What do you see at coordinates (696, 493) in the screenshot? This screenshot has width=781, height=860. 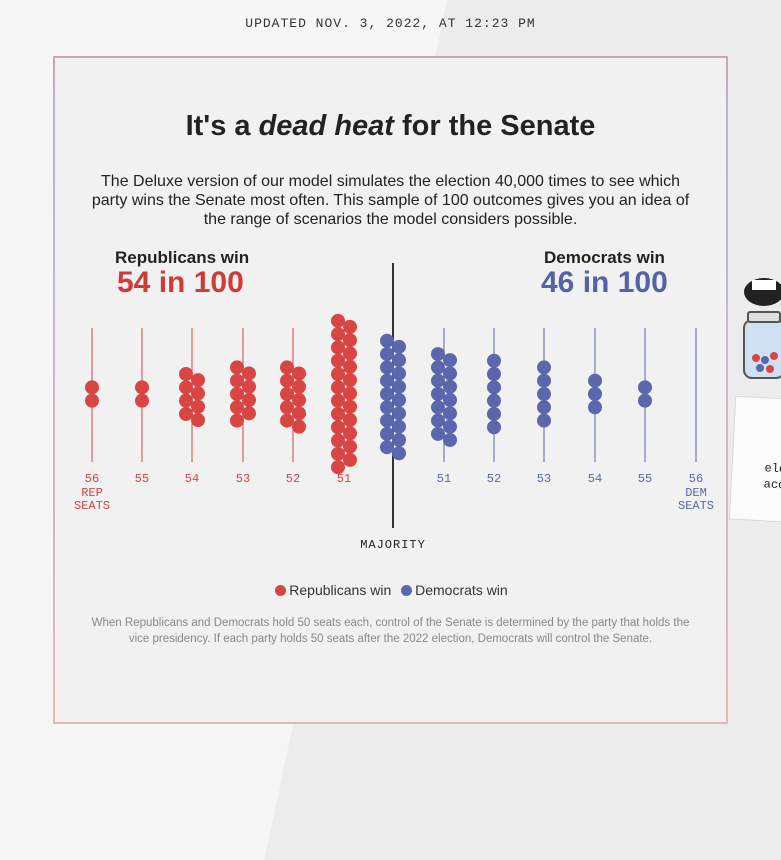 I see `dem-seats-axis-label: DEM` at bounding box center [696, 493].